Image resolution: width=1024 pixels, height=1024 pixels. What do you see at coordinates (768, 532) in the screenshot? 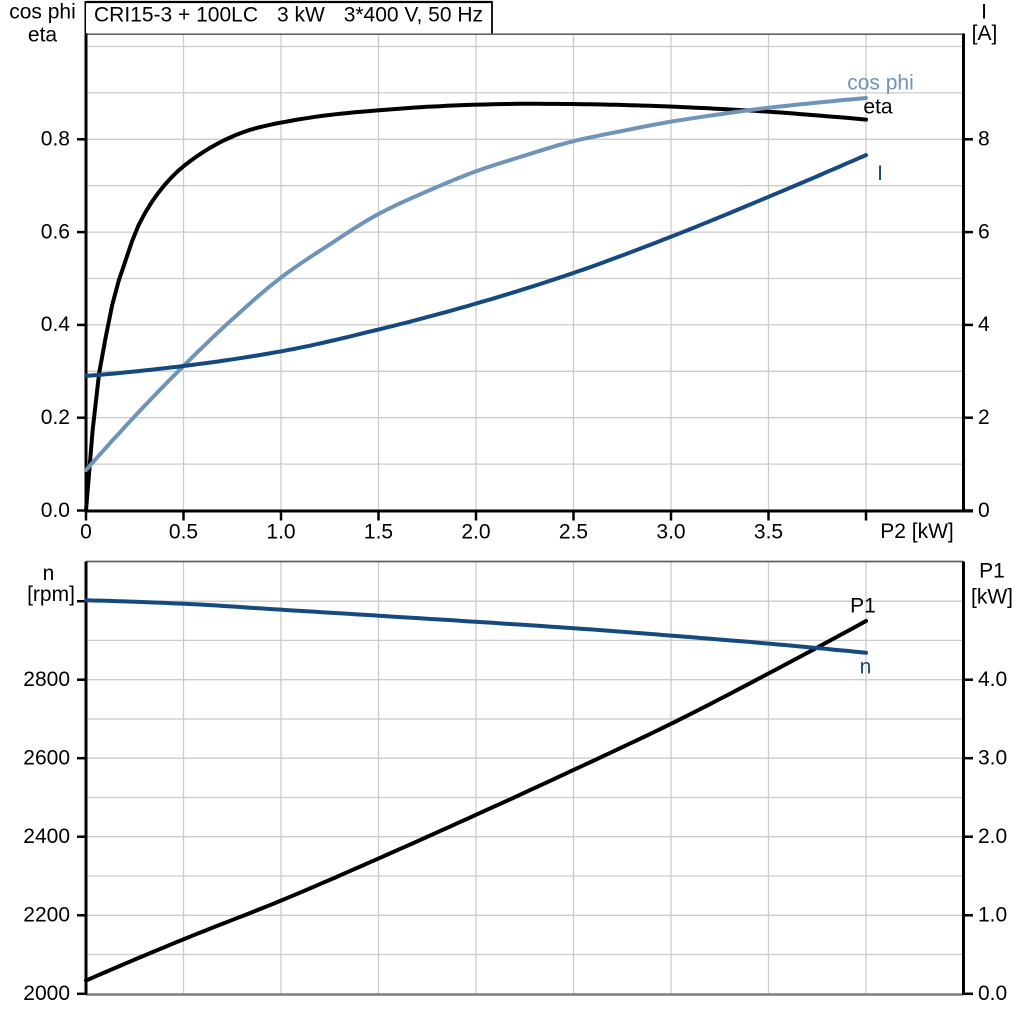
I see `svg-text: 3.5` at bounding box center [768, 532].